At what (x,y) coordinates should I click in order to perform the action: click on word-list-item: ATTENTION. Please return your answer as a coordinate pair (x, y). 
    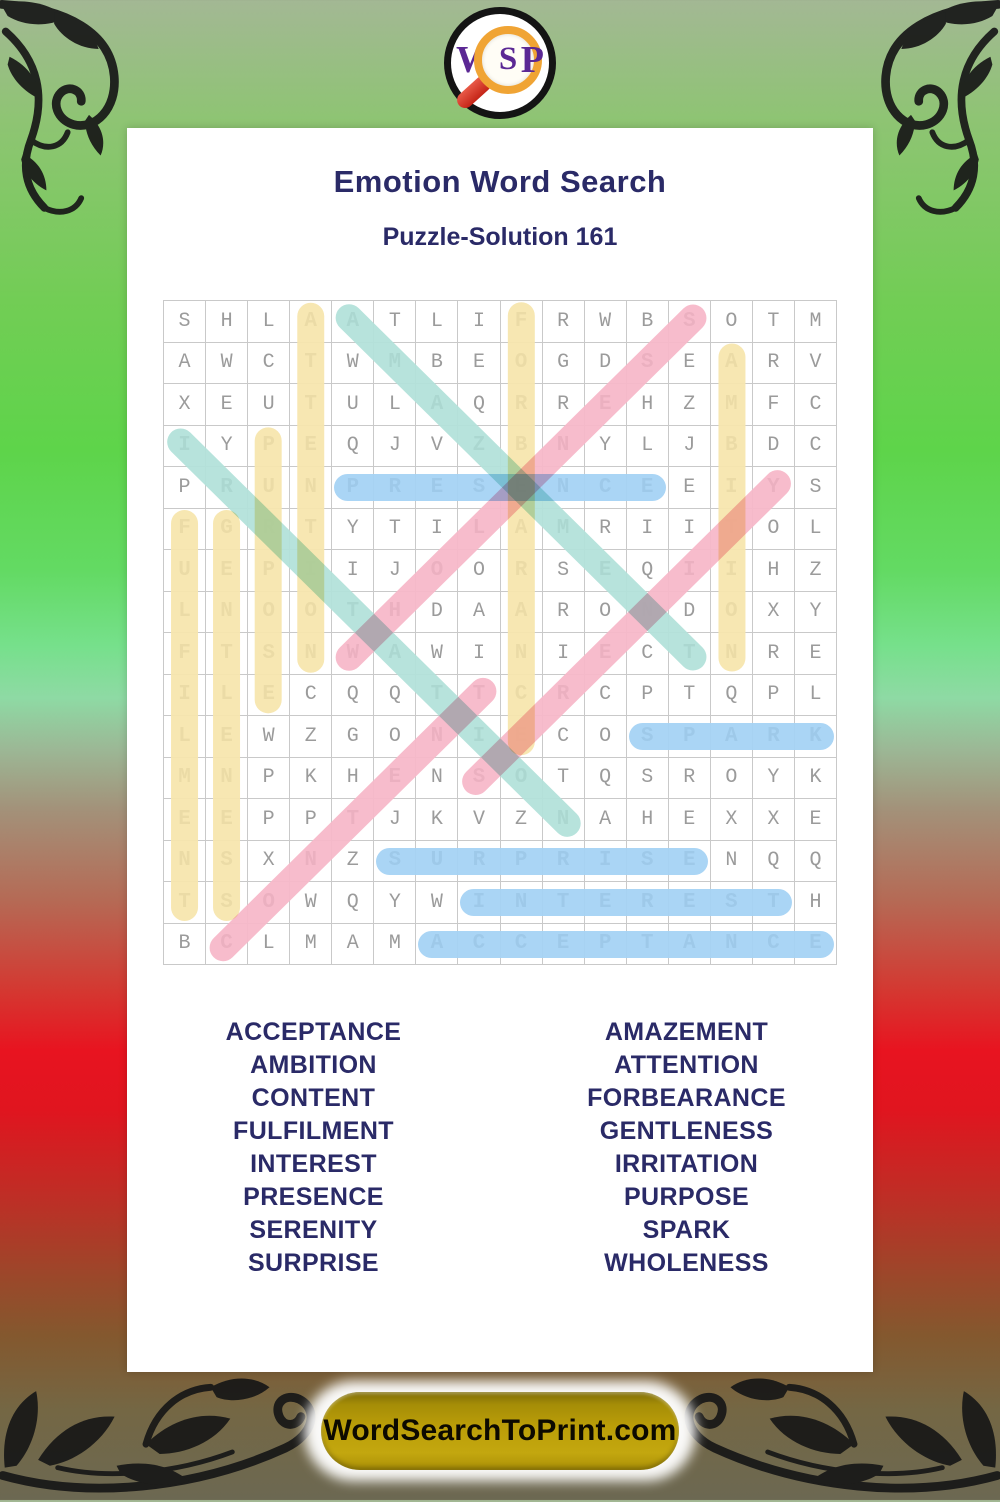
    Looking at the image, I should click on (686, 1065).